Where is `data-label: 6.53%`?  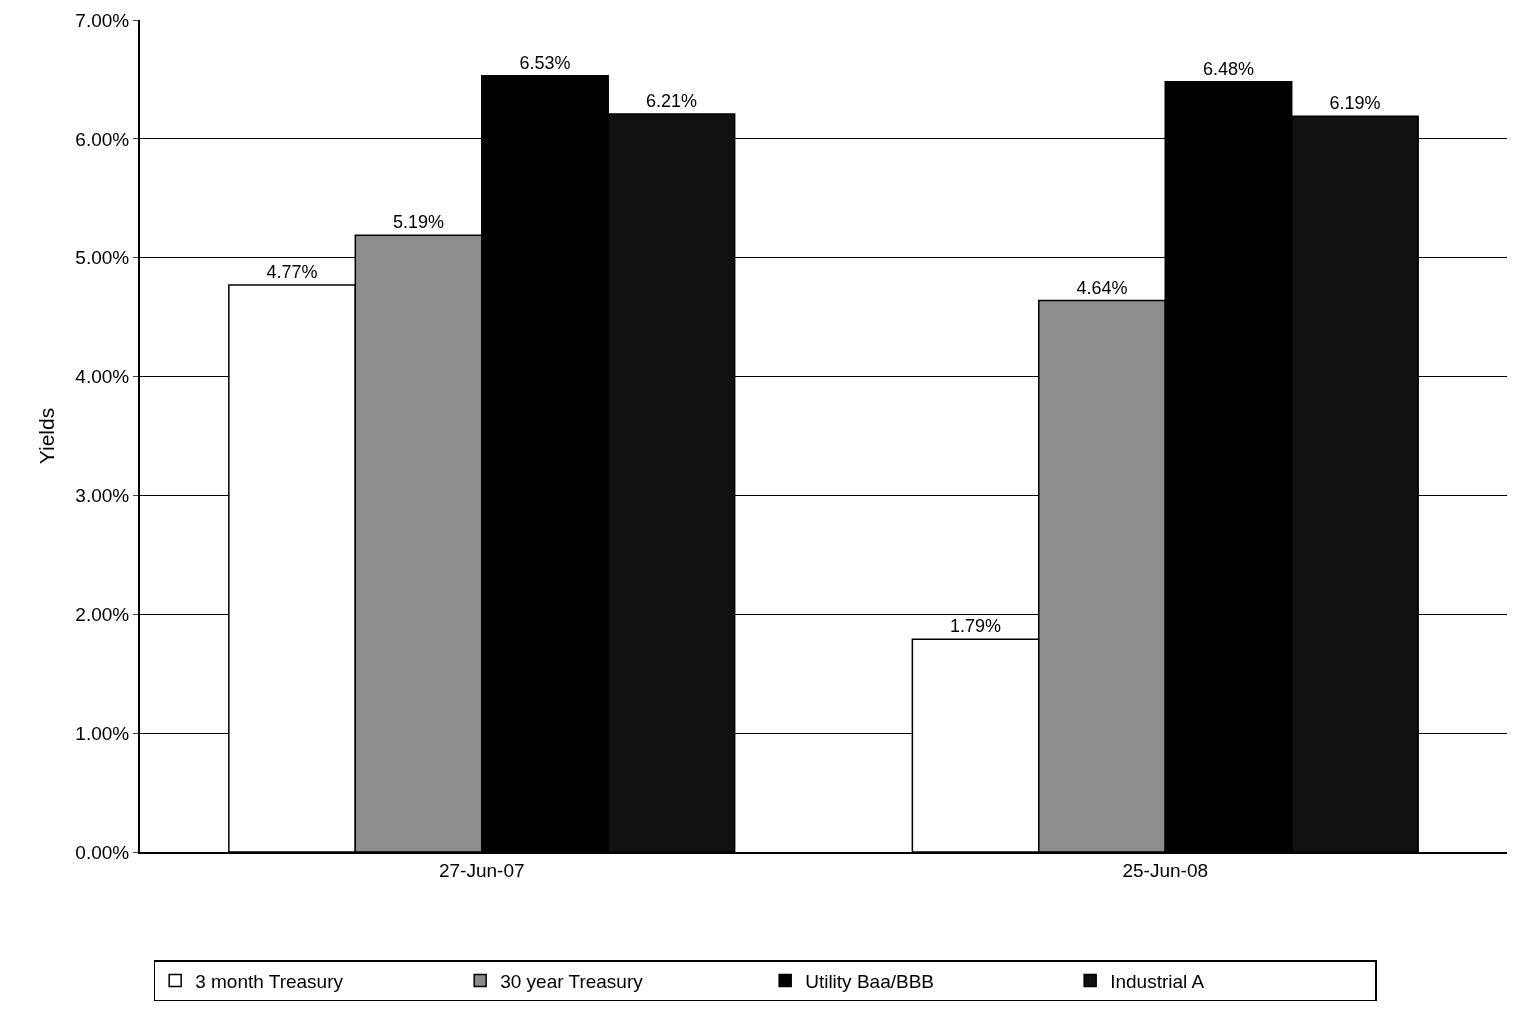
data-label: 6.53% is located at coordinates (545, 62).